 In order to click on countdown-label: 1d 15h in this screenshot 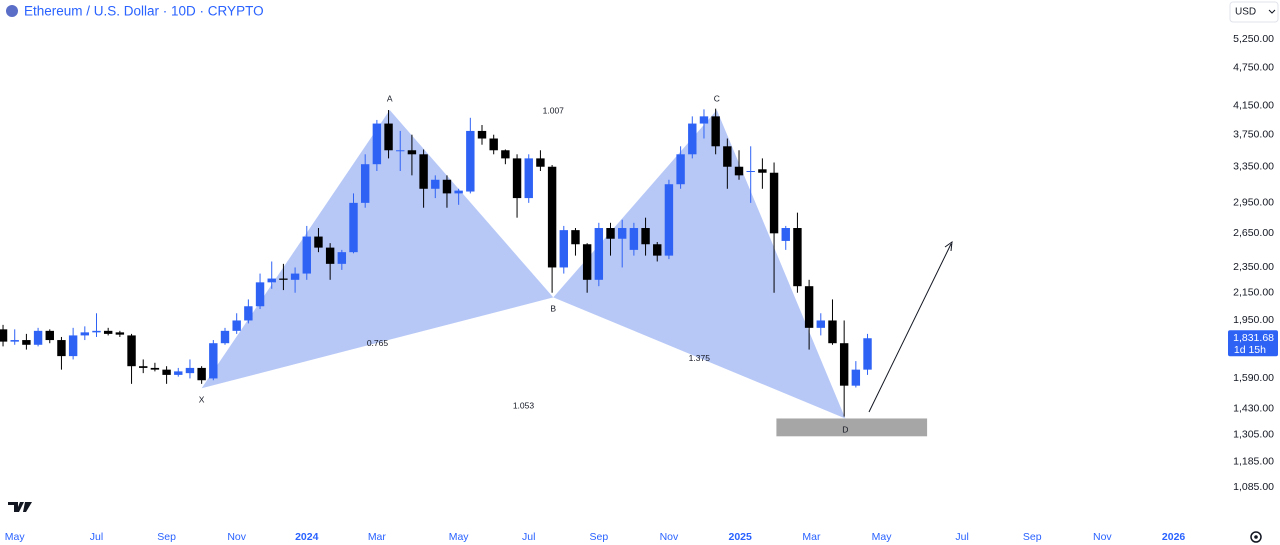, I will do `click(1250, 350)`.